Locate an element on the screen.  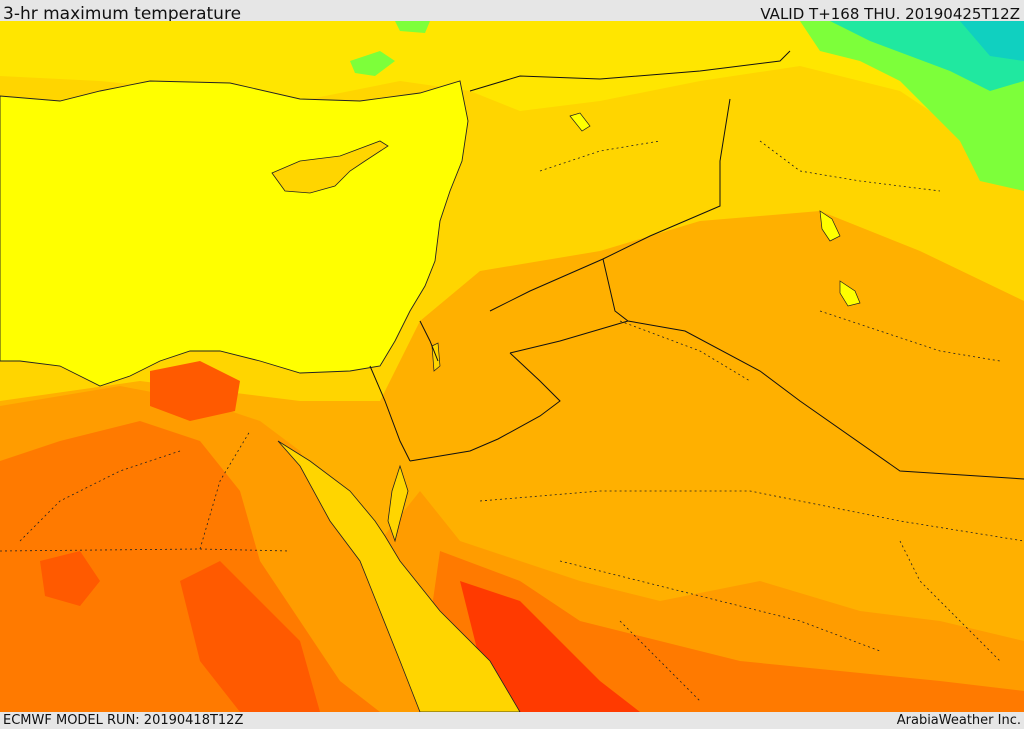
temp-zone-red-patch-west is located at coordinates (70, 578).